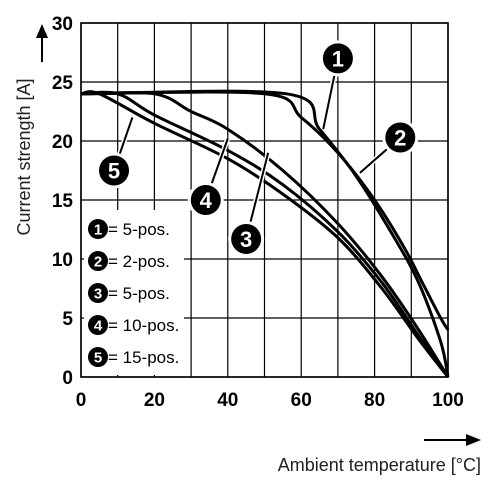 The height and width of the screenshot is (500, 500). Describe the element at coordinates (139, 229) in the screenshot. I see `legend-label-1: = 5-pos.` at that location.